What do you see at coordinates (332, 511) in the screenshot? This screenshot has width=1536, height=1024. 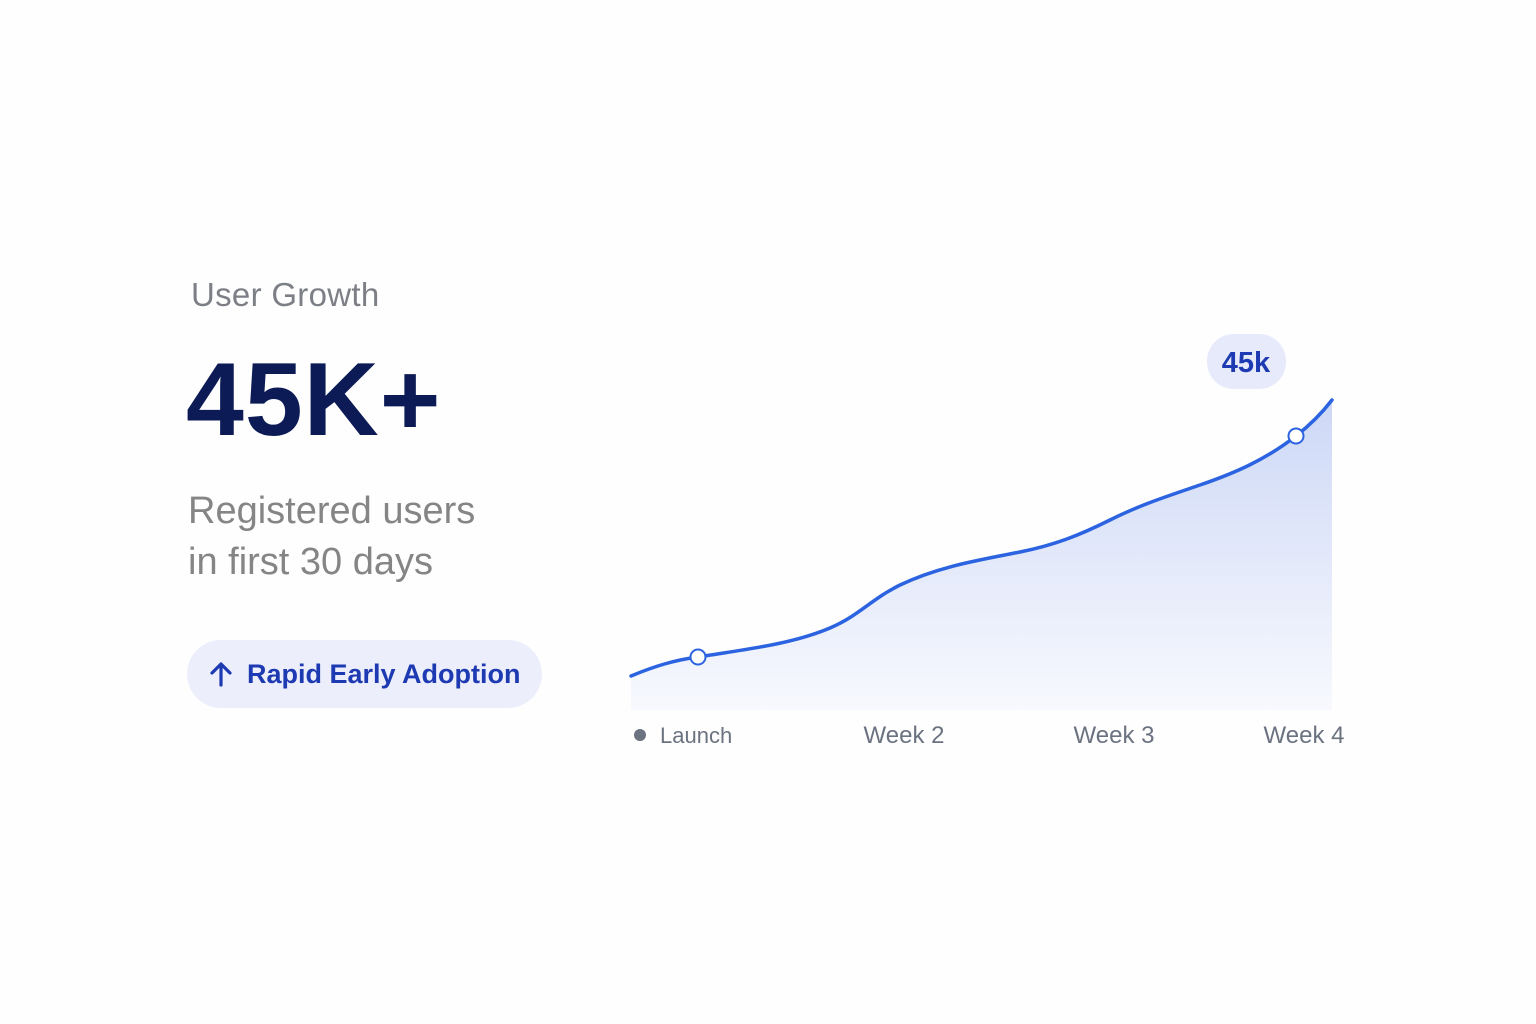 I see `description-line-1: Registered users` at bounding box center [332, 511].